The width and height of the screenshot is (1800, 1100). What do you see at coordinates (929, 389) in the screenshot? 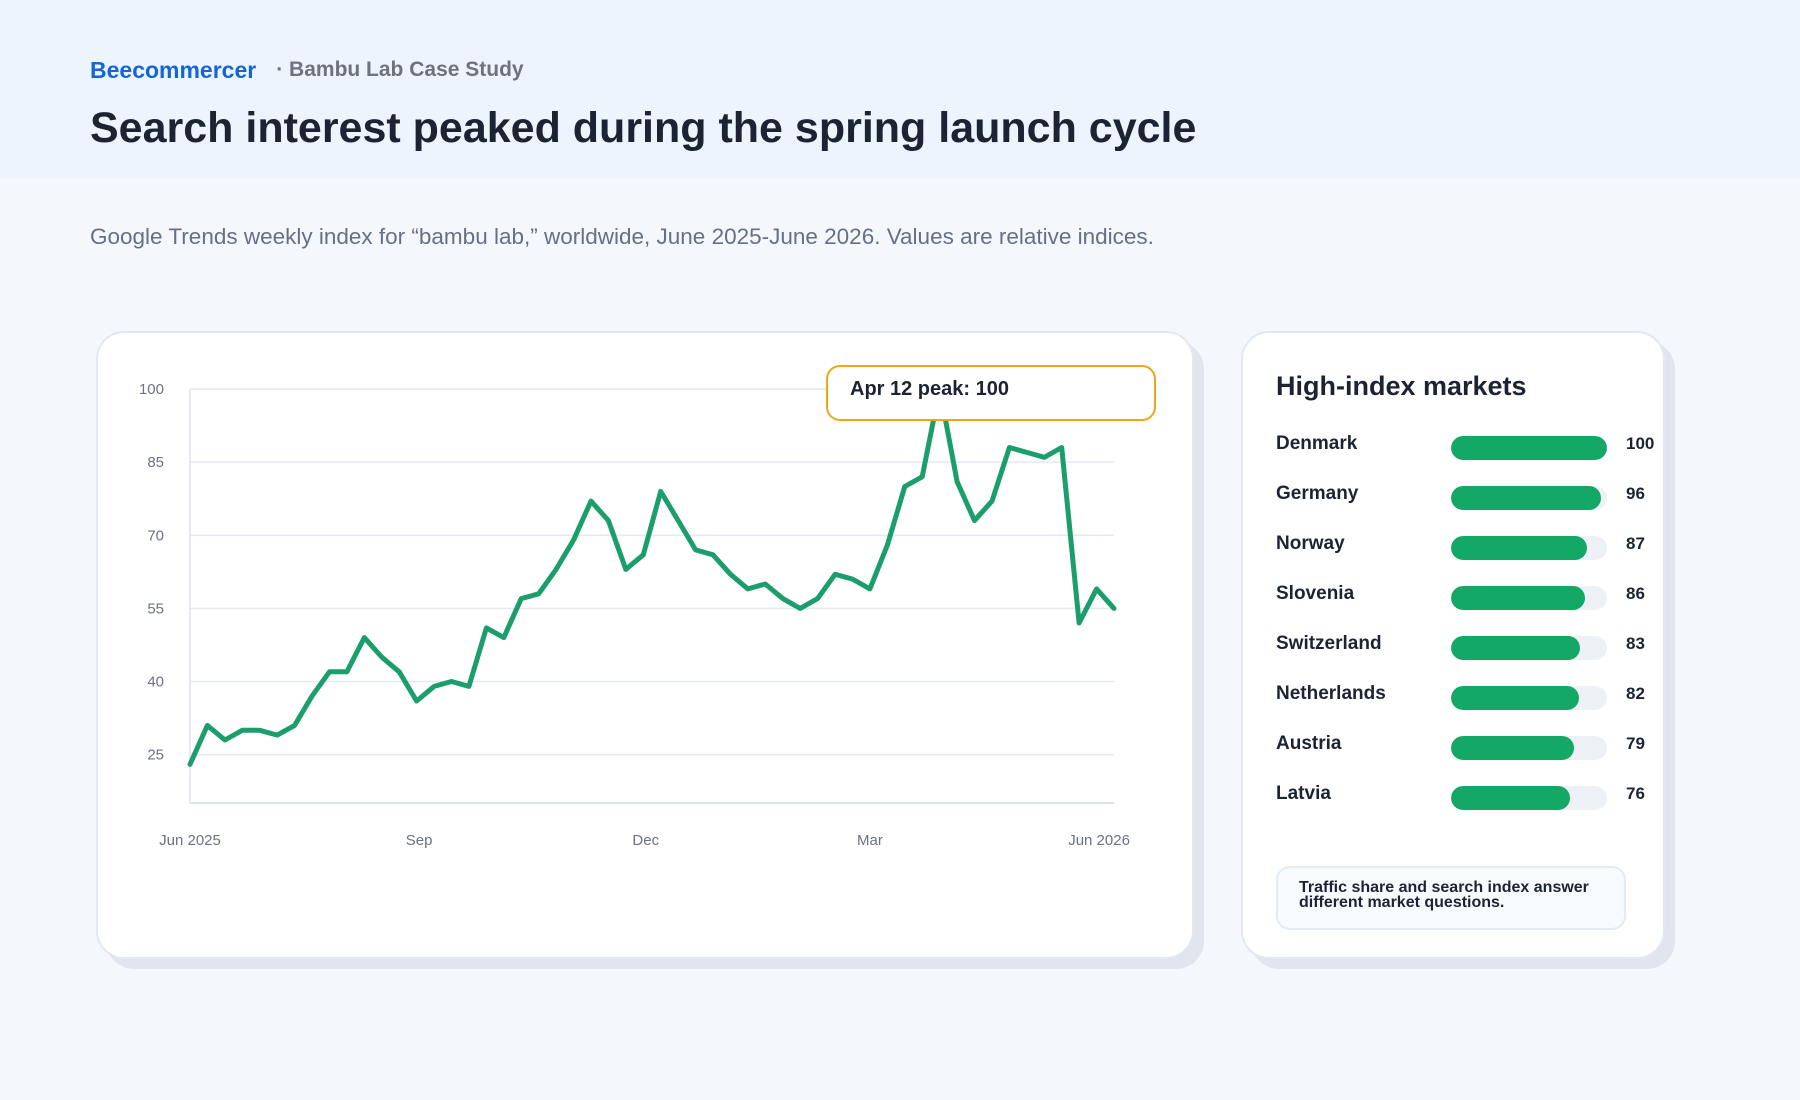
I see `peak-callout-text: Apr 12 peak: 100` at bounding box center [929, 389].